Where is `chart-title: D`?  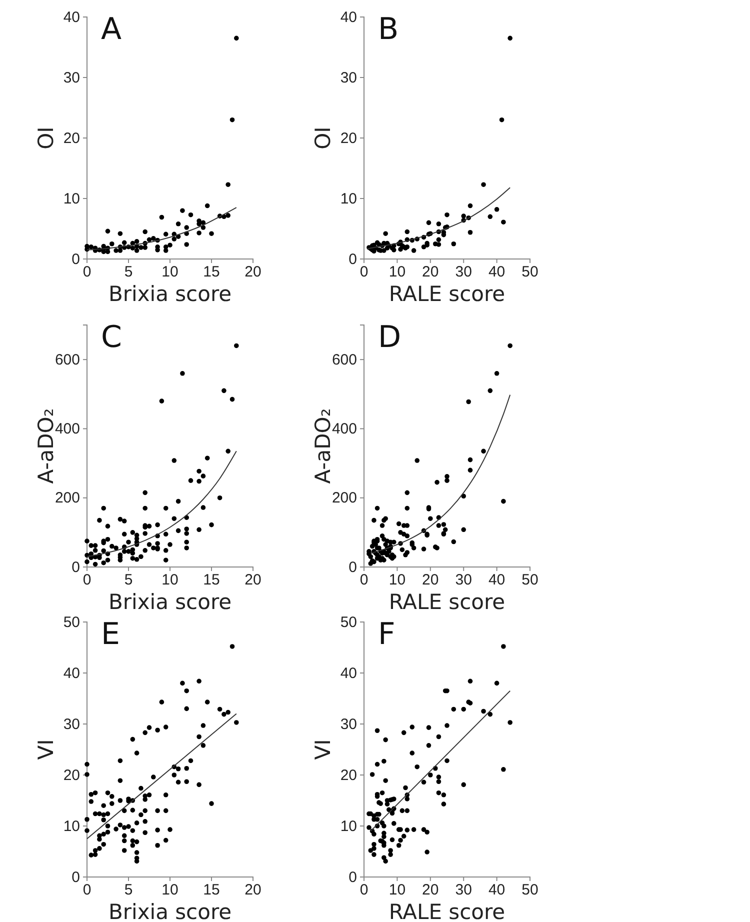
chart-title: D is located at coordinates (390, 337).